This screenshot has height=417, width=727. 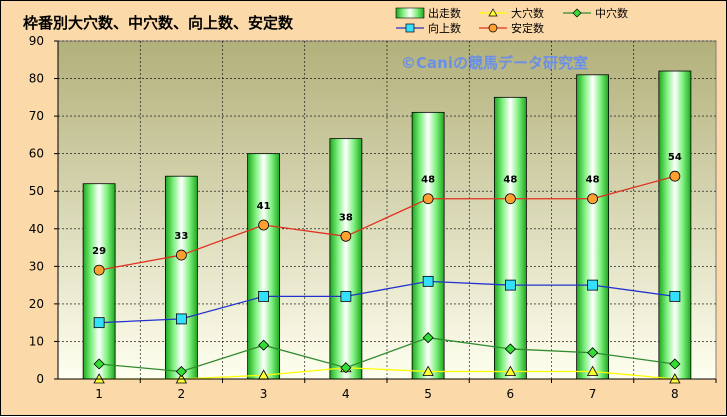 What do you see at coordinates (158, 23) in the screenshot?
I see `chart-title: 枠番別大穴数、中穴数、向上数、安定数` at bounding box center [158, 23].